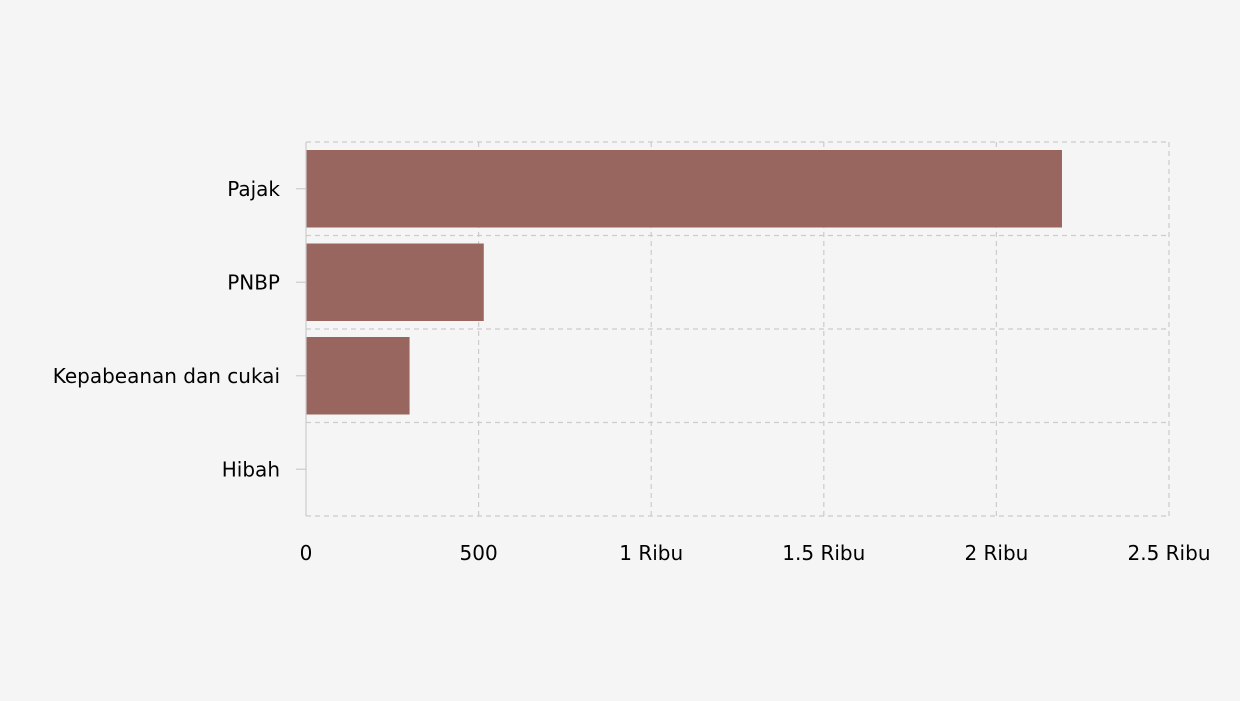  Describe the element at coordinates (395, 283) in the screenshot. I see `bar-pnbp` at that location.